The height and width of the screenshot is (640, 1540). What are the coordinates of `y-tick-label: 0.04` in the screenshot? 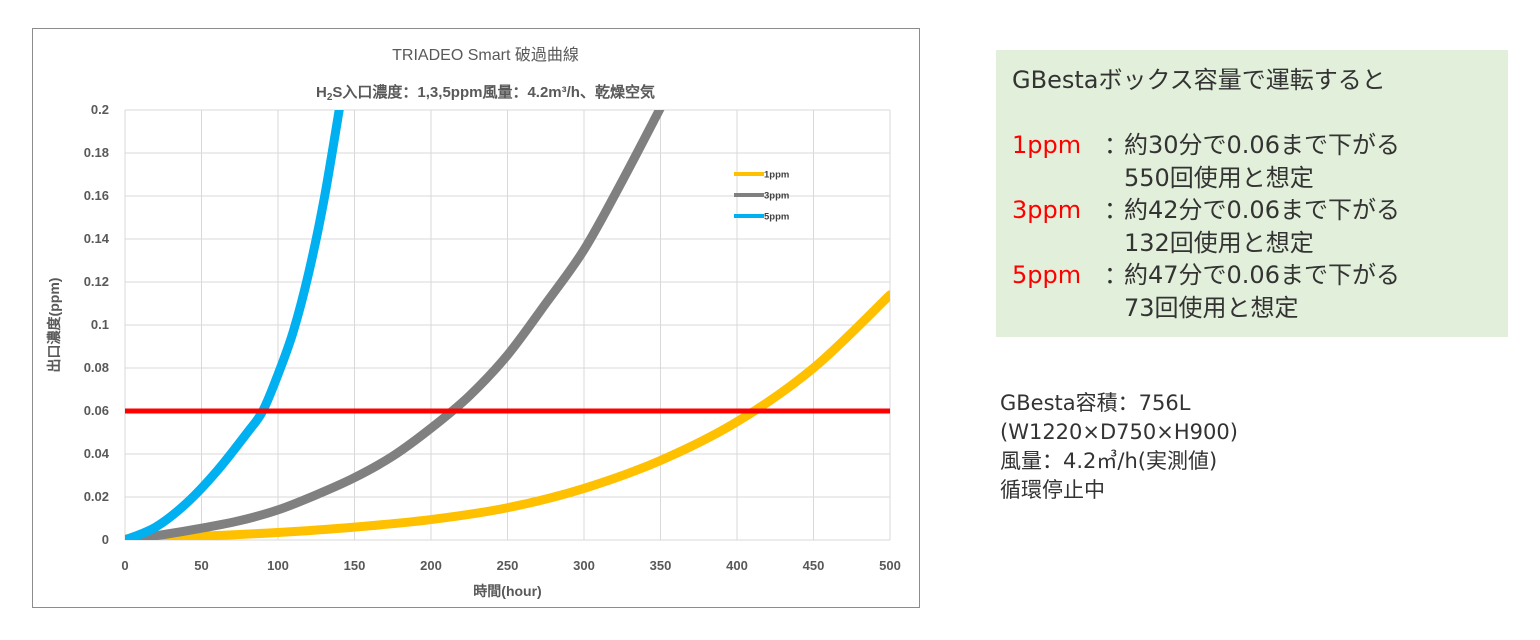 It's located at (97, 453).